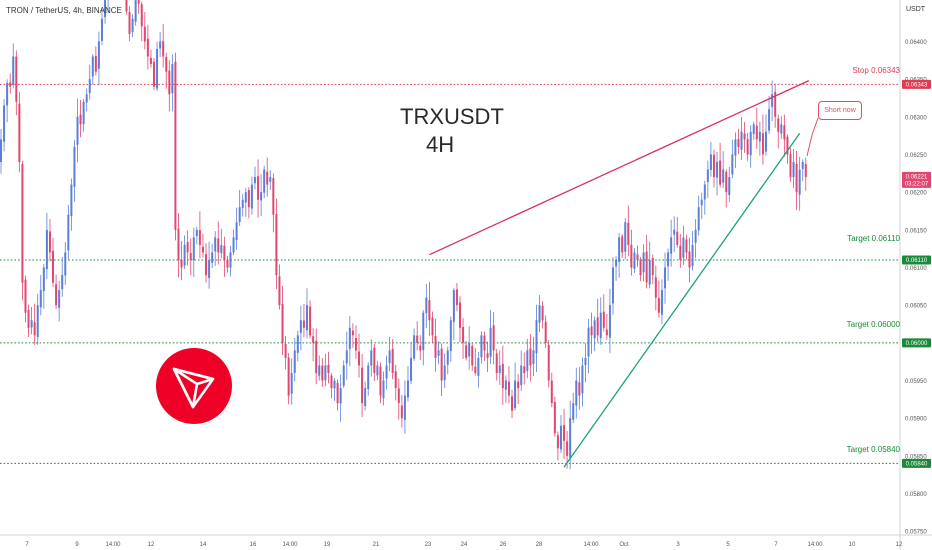 The width and height of the screenshot is (932, 550). Describe the element at coordinates (916, 9) in the screenshot. I see `currency-label: USDT` at that location.